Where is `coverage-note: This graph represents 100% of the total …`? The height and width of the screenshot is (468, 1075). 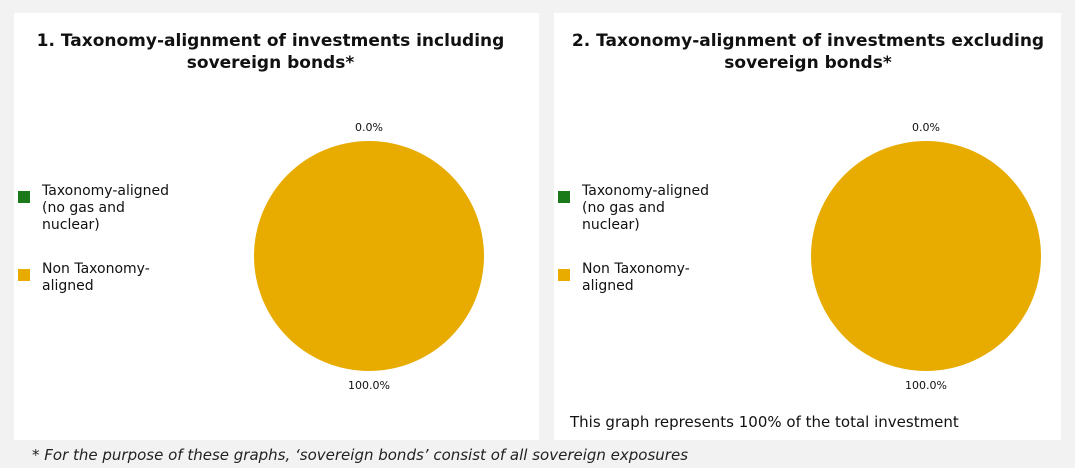
coverage-note: This graph represents 100% of the total … is located at coordinates (764, 422).